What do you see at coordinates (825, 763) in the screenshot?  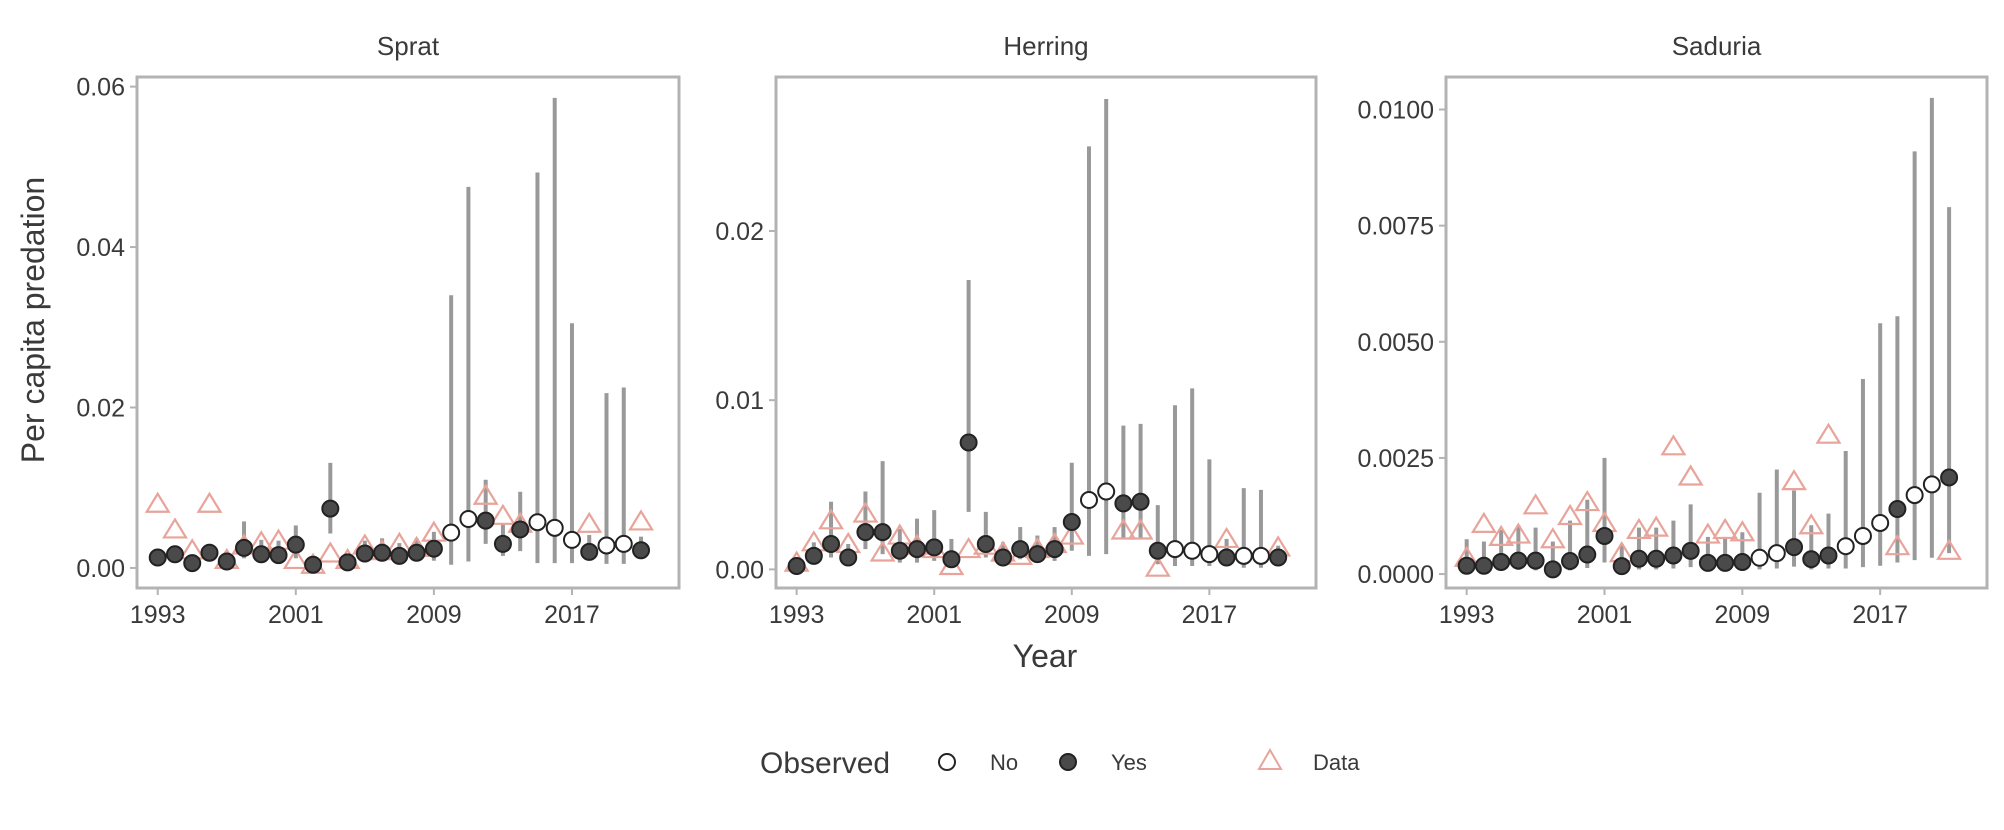 I see `legend-title: Observed` at bounding box center [825, 763].